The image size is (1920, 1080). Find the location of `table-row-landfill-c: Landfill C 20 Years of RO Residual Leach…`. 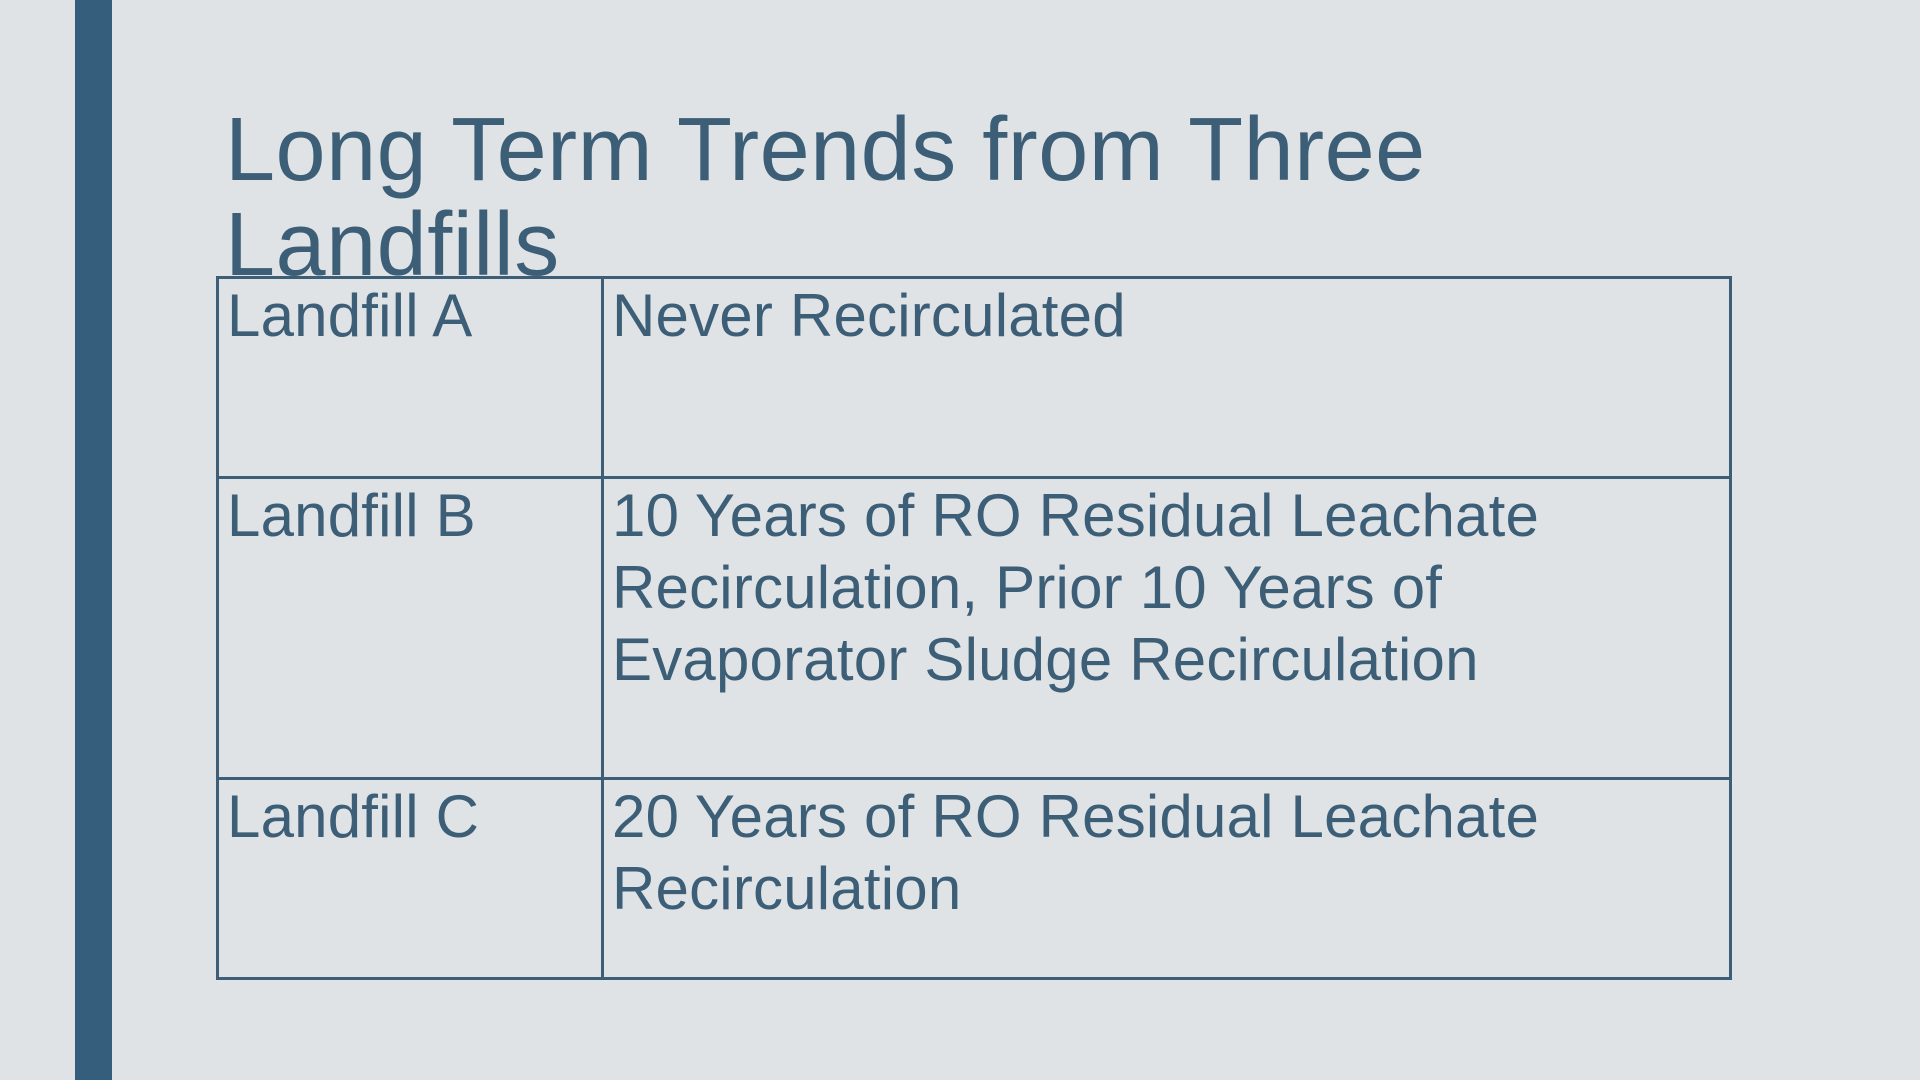

table-row-landfill-c: Landfill C 20 Years of RO Residual Leach… is located at coordinates (974, 878).